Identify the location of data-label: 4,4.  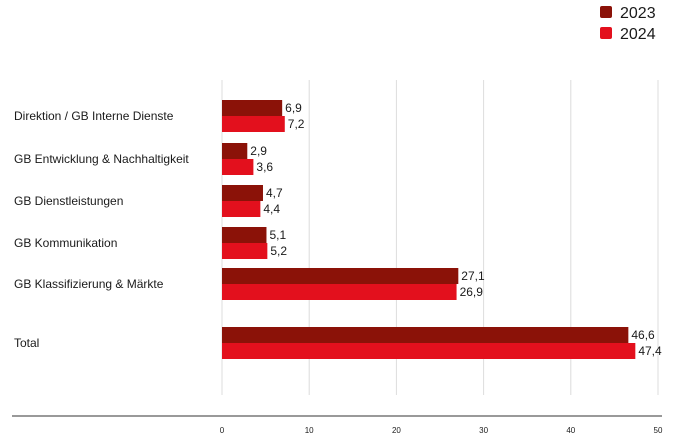
(271, 209).